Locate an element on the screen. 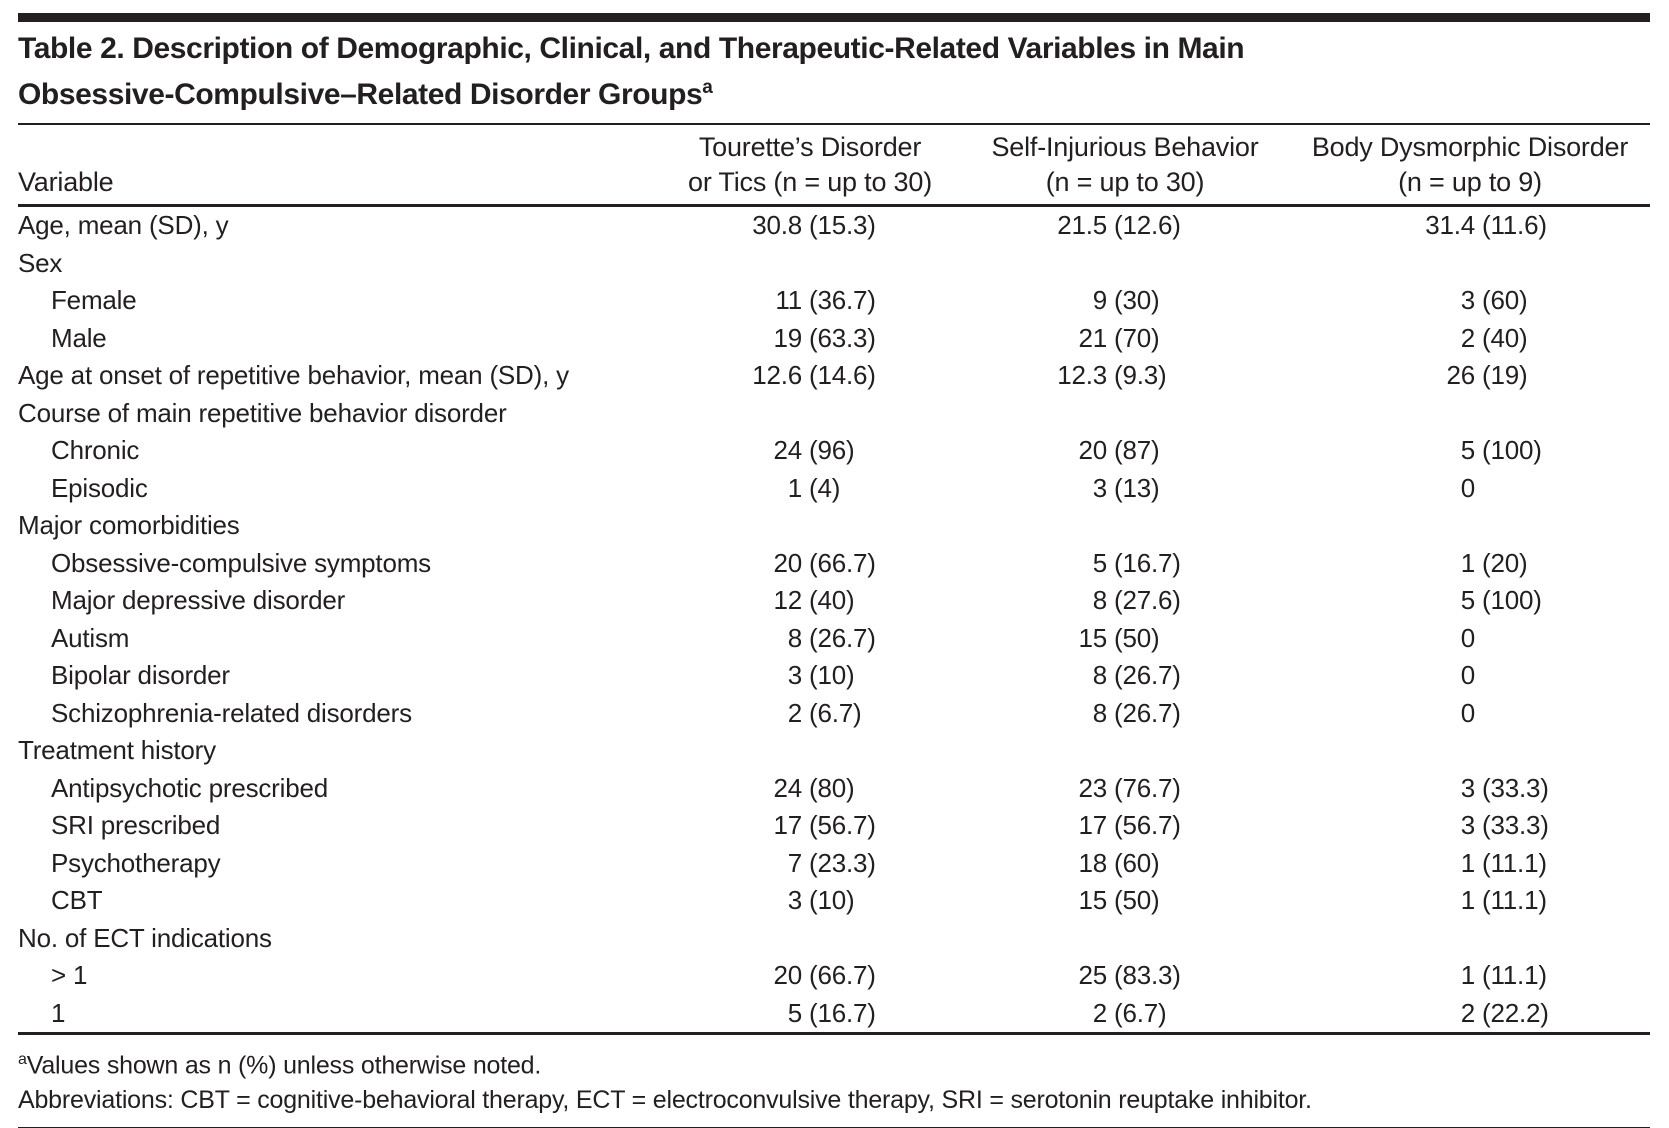  row-value-tourettes: 19 (63.3) is located at coordinates (824, 337).